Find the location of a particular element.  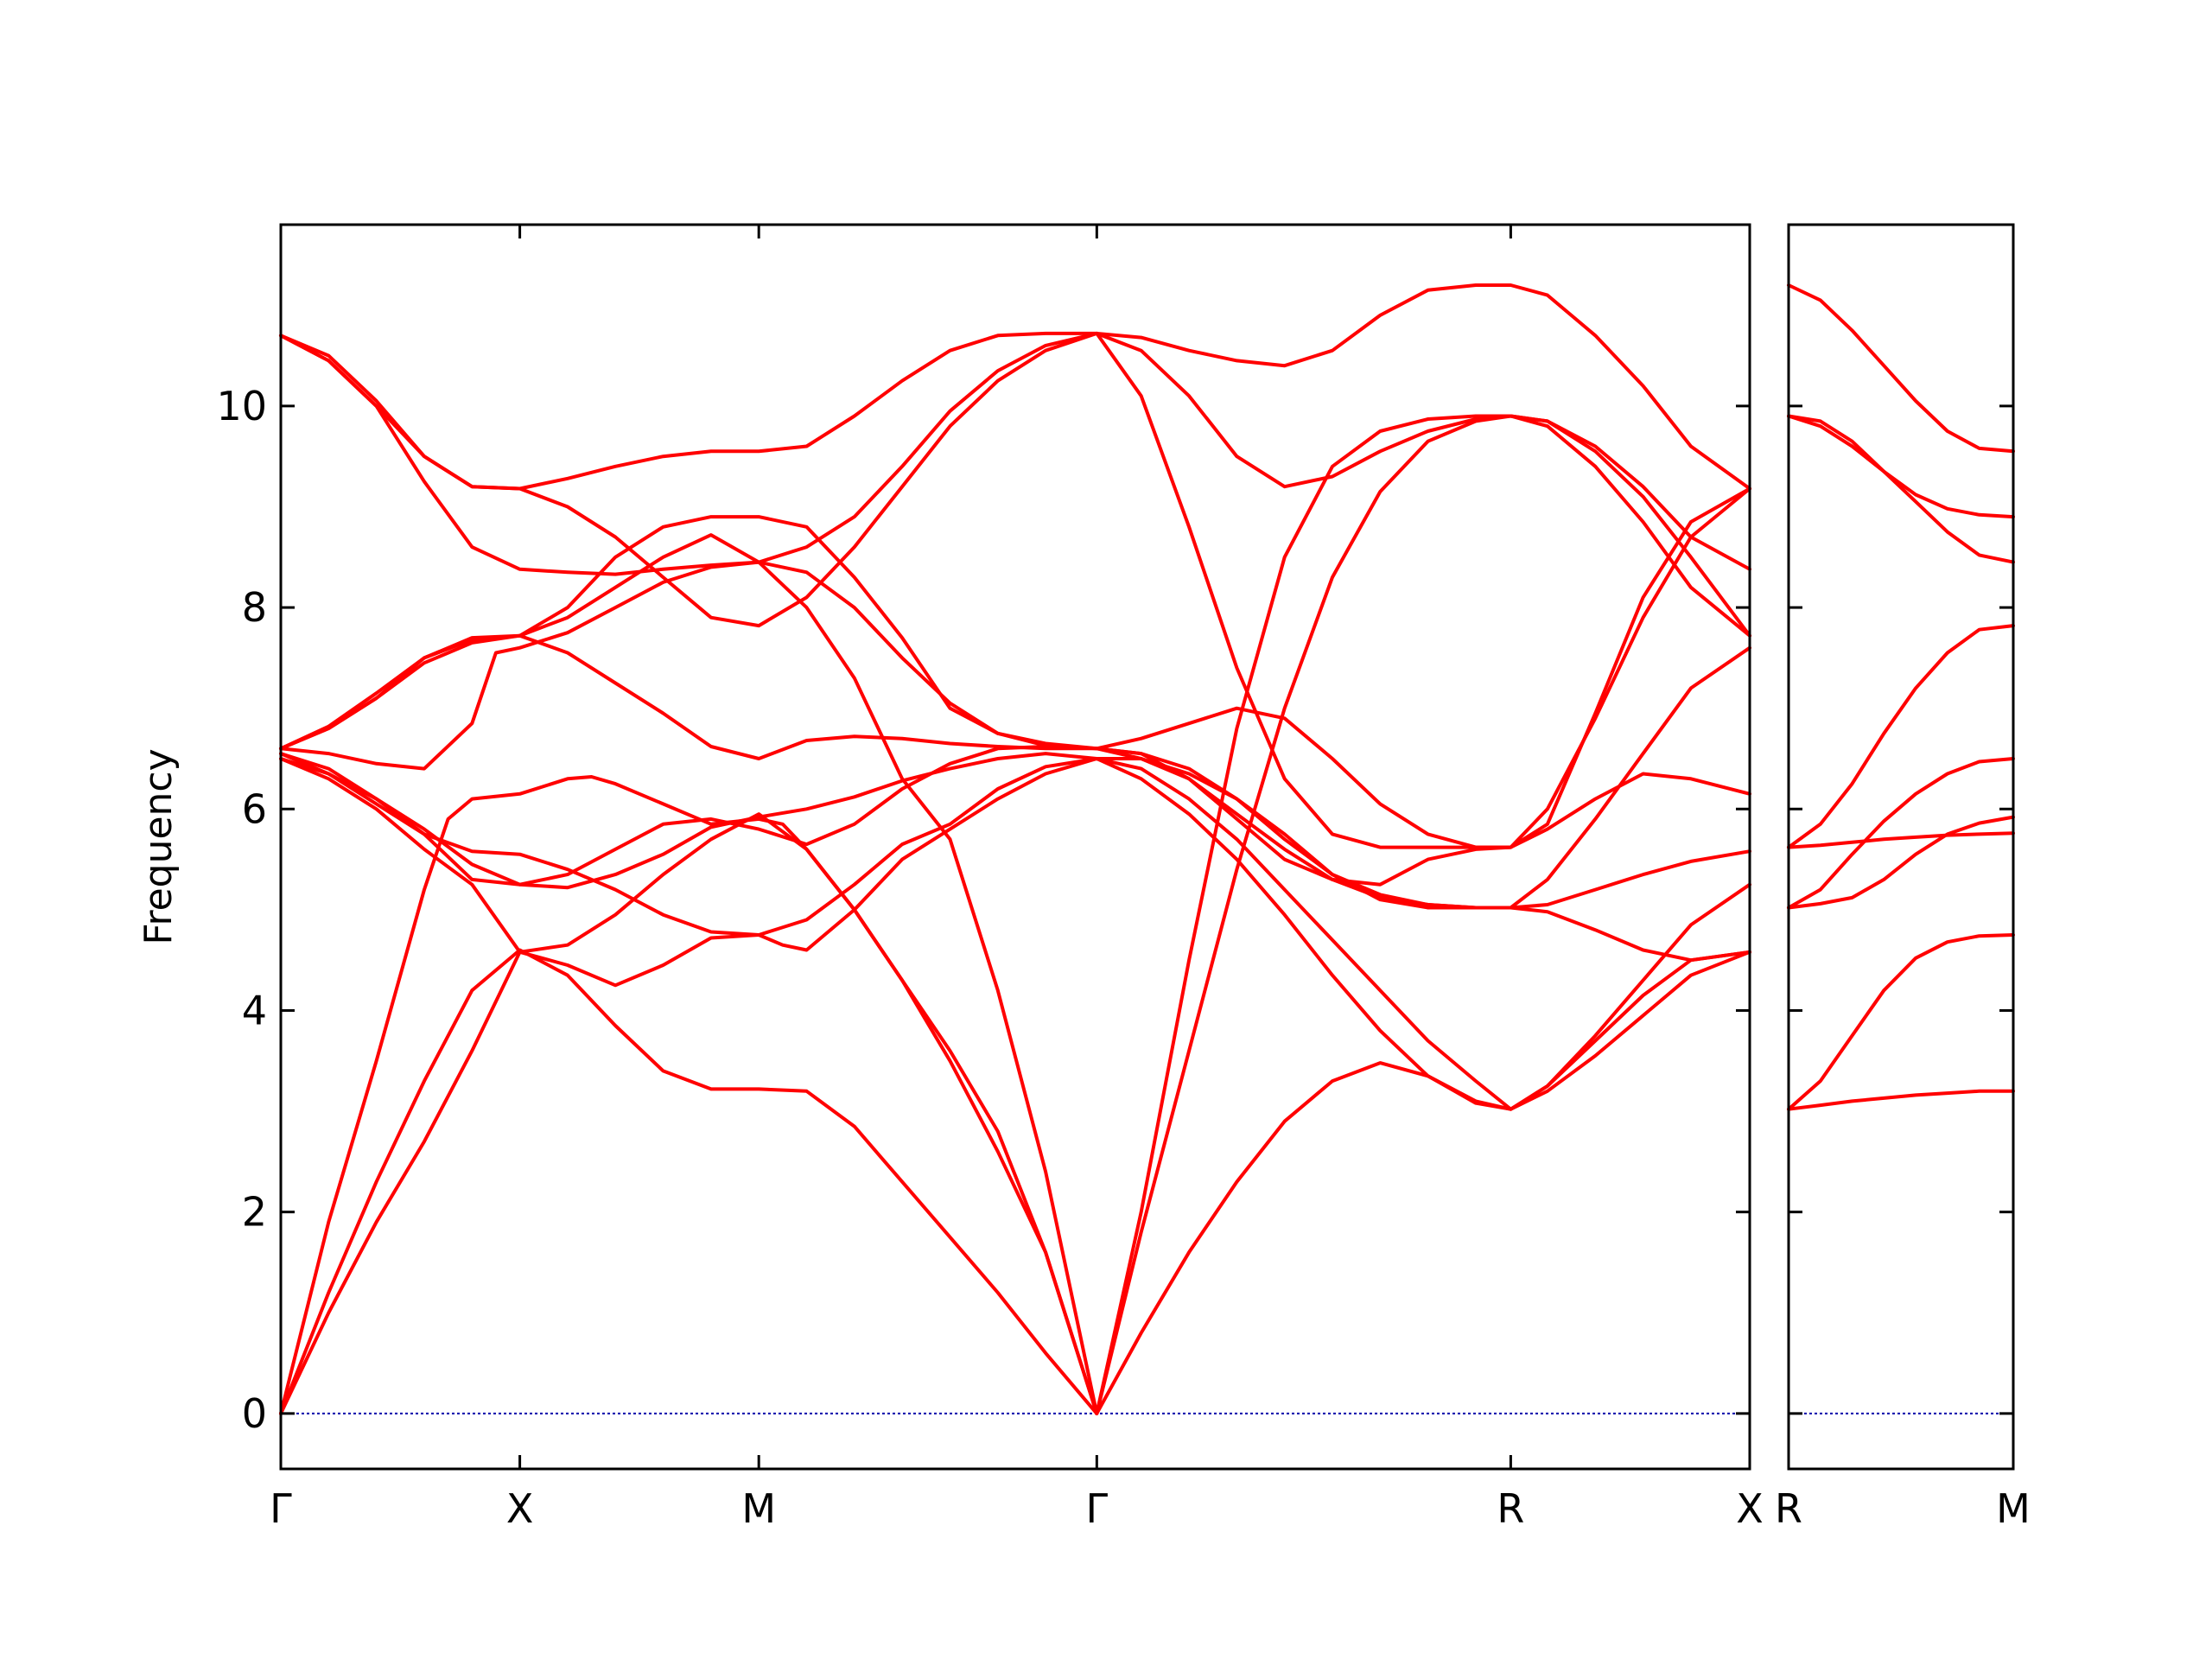

y-axis-label: Frequency is located at coordinates (159, 846).